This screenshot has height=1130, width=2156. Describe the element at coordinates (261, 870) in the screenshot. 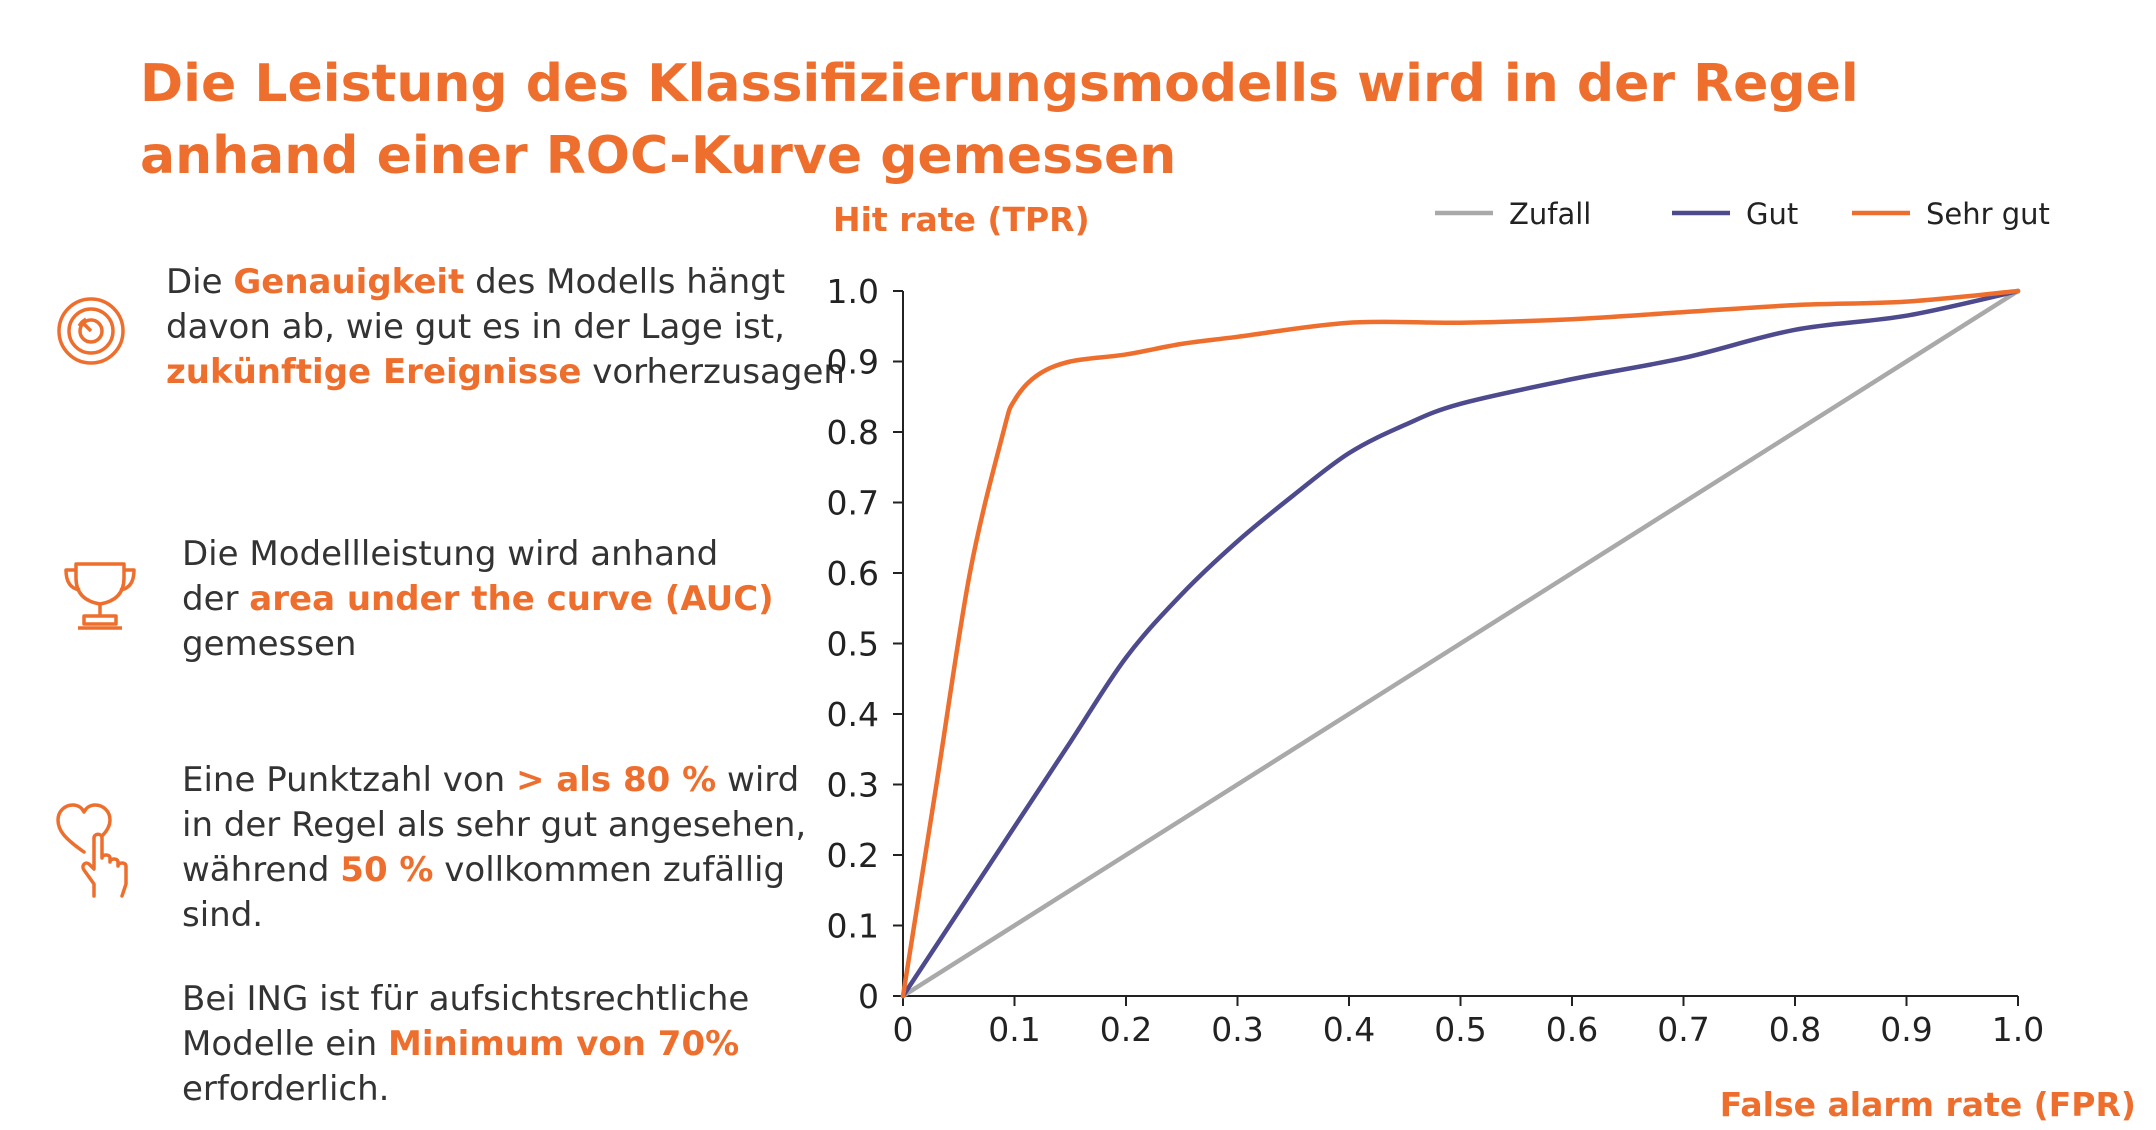

I see `body-text: während` at that location.